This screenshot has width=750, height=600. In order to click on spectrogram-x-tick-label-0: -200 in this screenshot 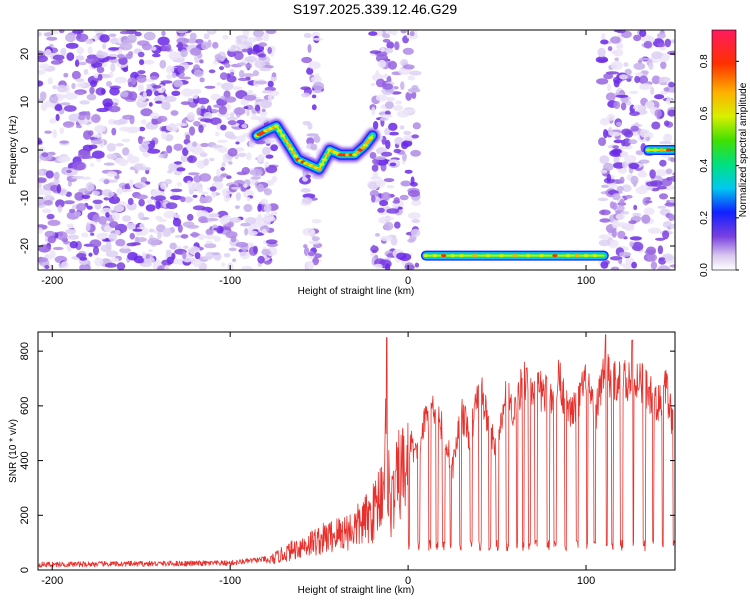, I will do `click(52, 281)`.